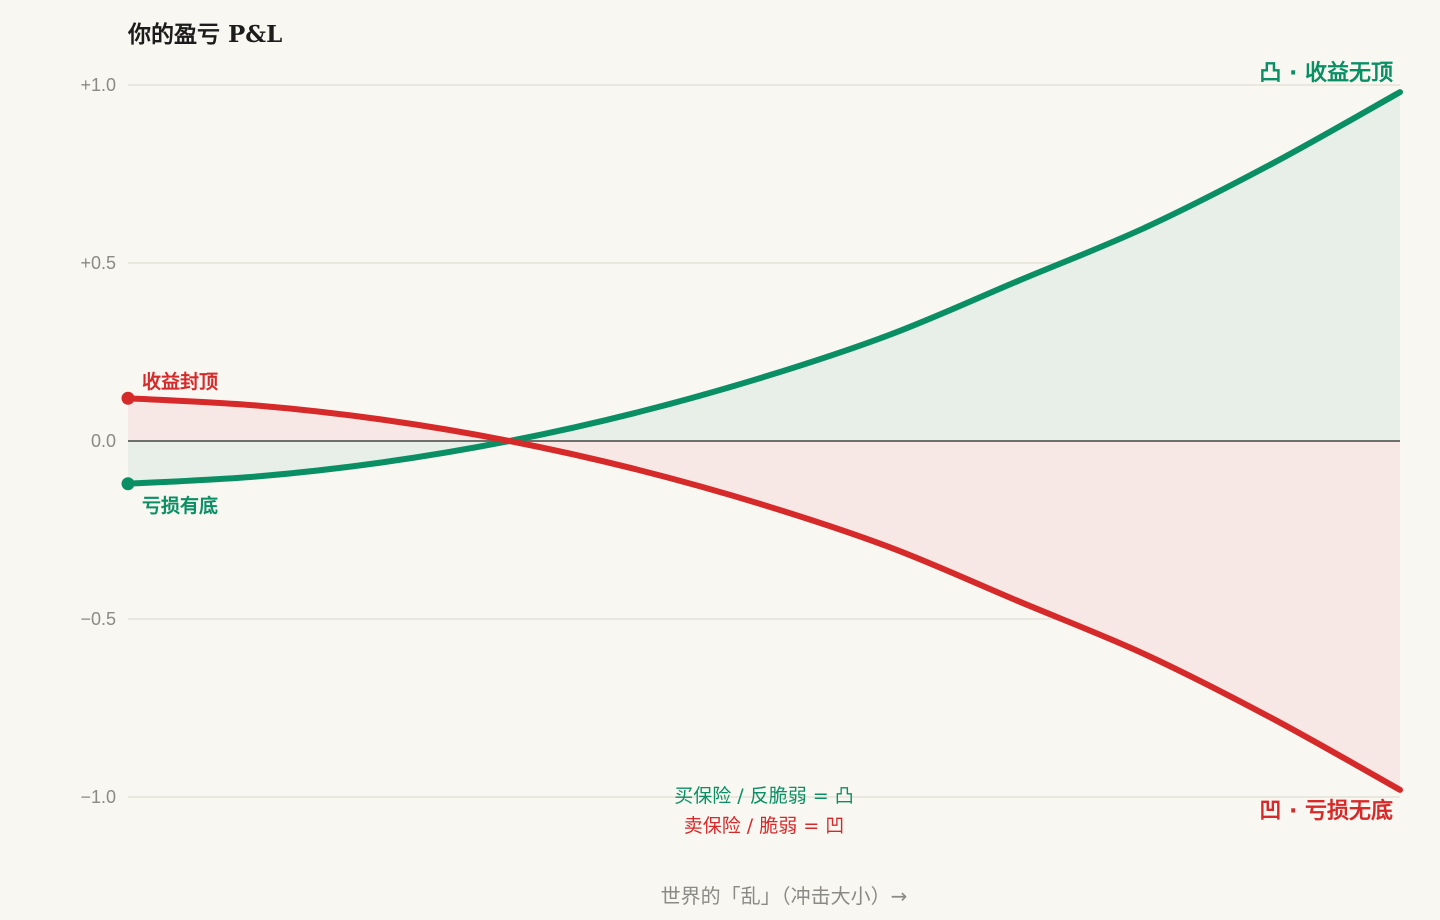  I want to click on y-tick-label: +0.5, so click(98, 263).